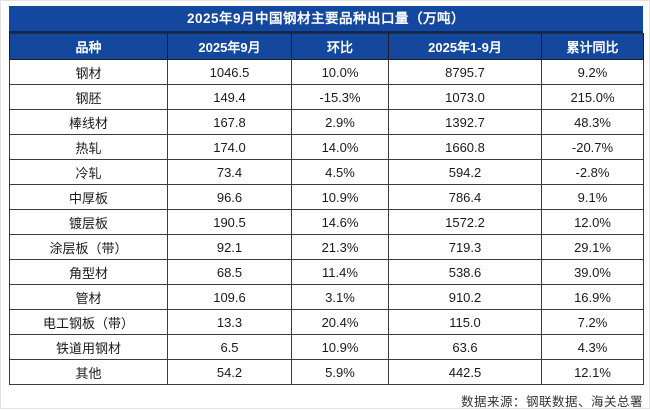 This screenshot has height=410, width=650. I want to click on variety-cell: 角型材, so click(88, 272).